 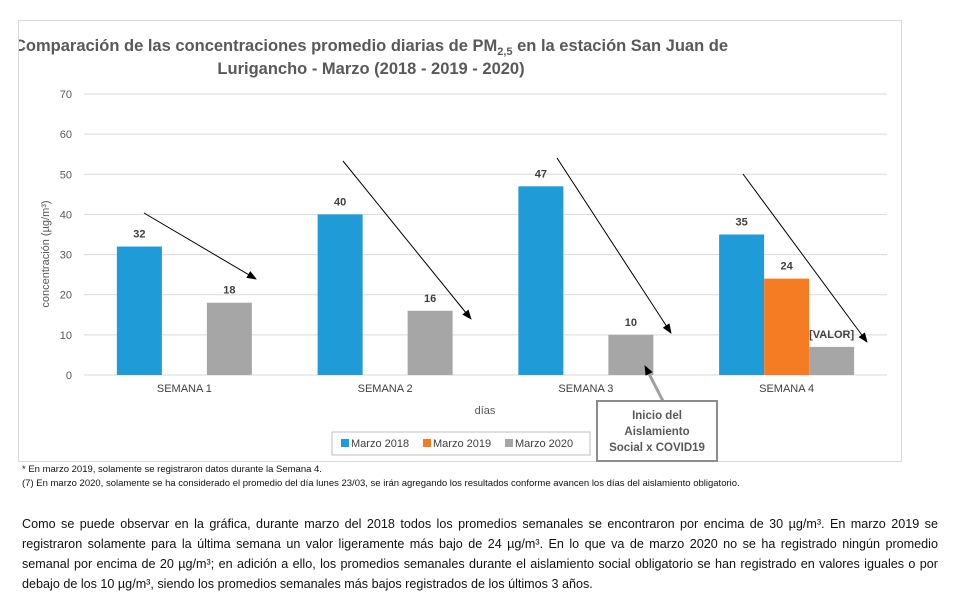 What do you see at coordinates (805, 258) in the screenshot?
I see `trend-arrow-week4` at bounding box center [805, 258].